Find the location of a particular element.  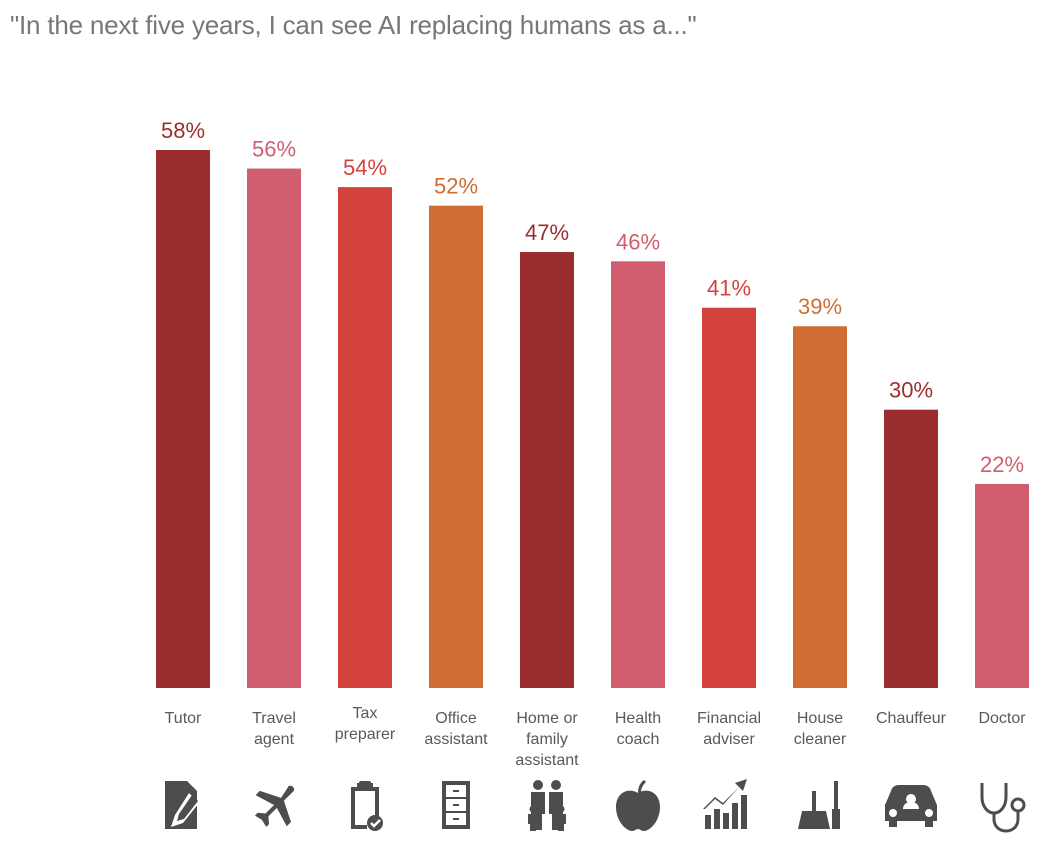

data-label: 52% is located at coordinates (456, 186).